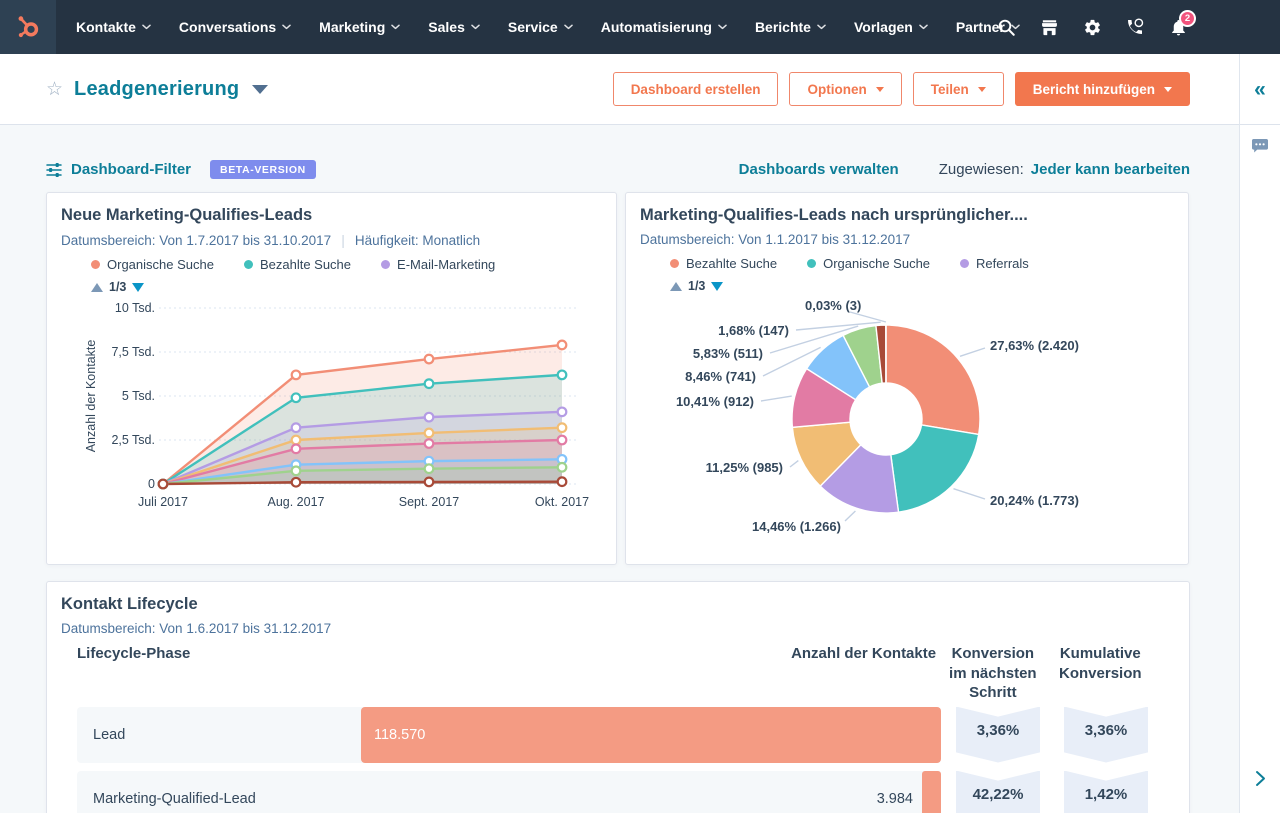  What do you see at coordinates (958, 89) in the screenshot?
I see `share-button: Teilen` at bounding box center [958, 89].